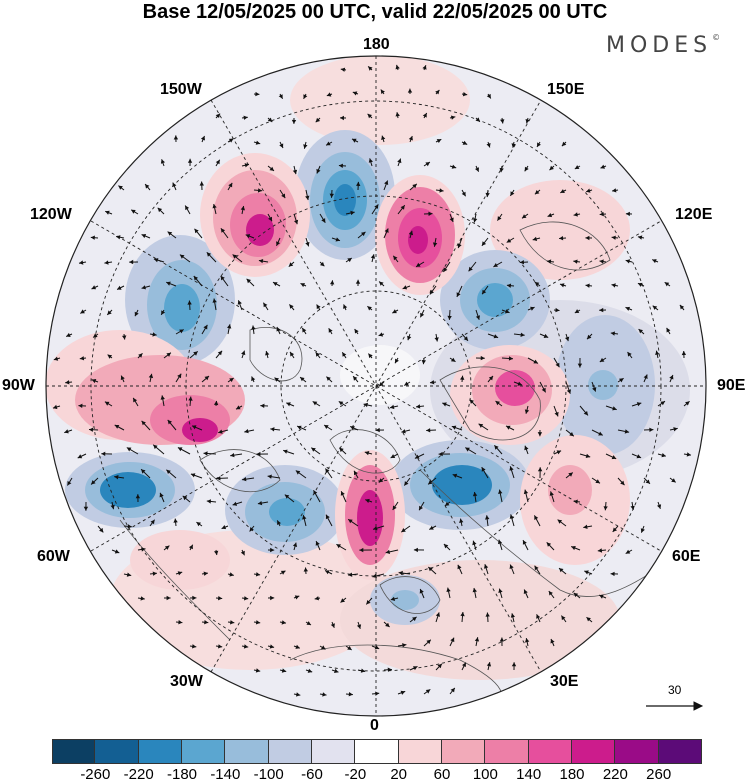  I want to click on colorbar-tick-label: -20, so click(355, 774).